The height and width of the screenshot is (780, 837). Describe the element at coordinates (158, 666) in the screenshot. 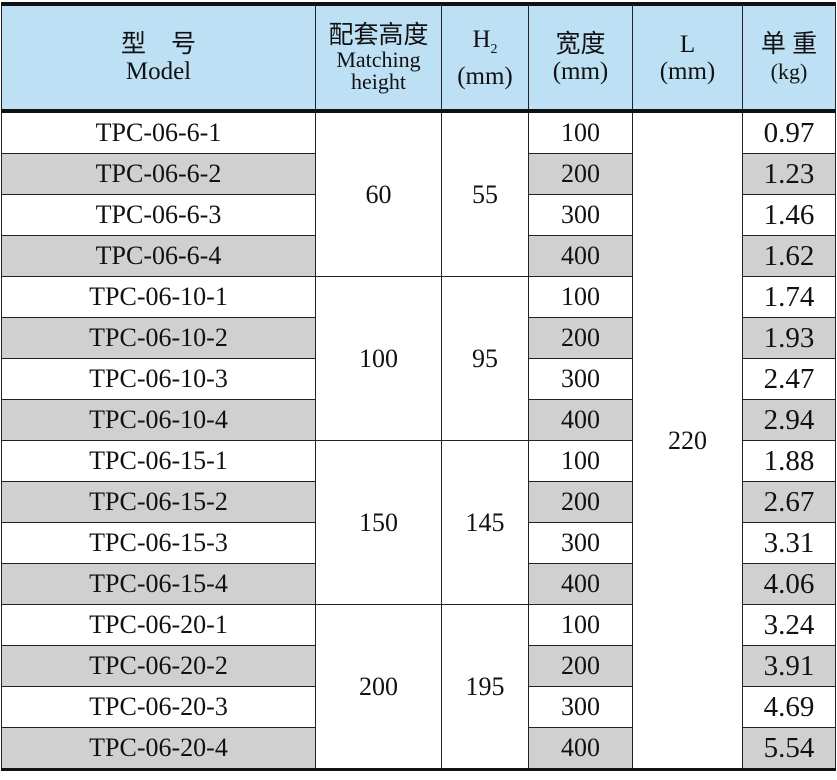

I see `model-cell: TPC-06-20-2` at that location.